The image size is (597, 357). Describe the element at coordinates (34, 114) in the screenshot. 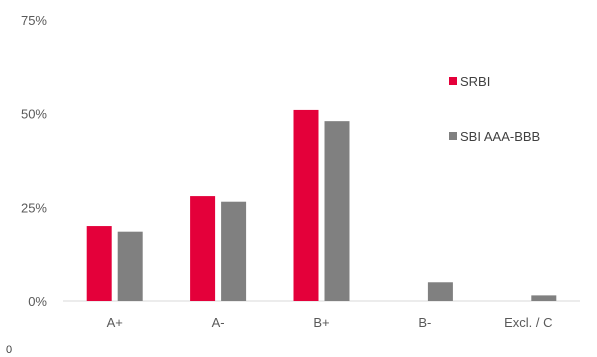

I see `y-tick-label: 50%` at that location.